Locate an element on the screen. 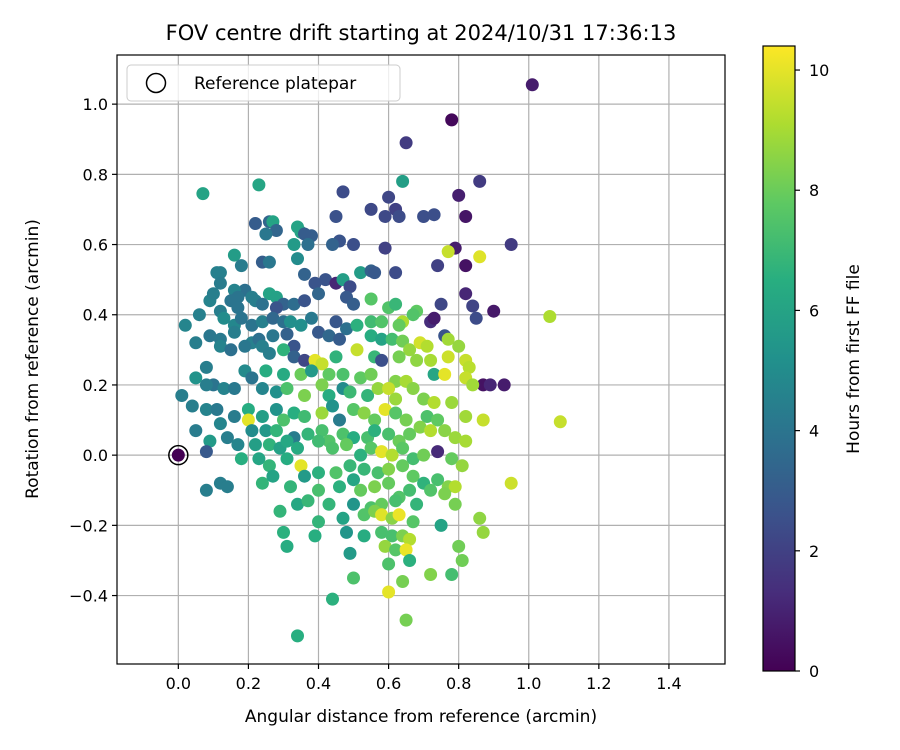  y-tick-label: 0.2 is located at coordinates (95, 385).